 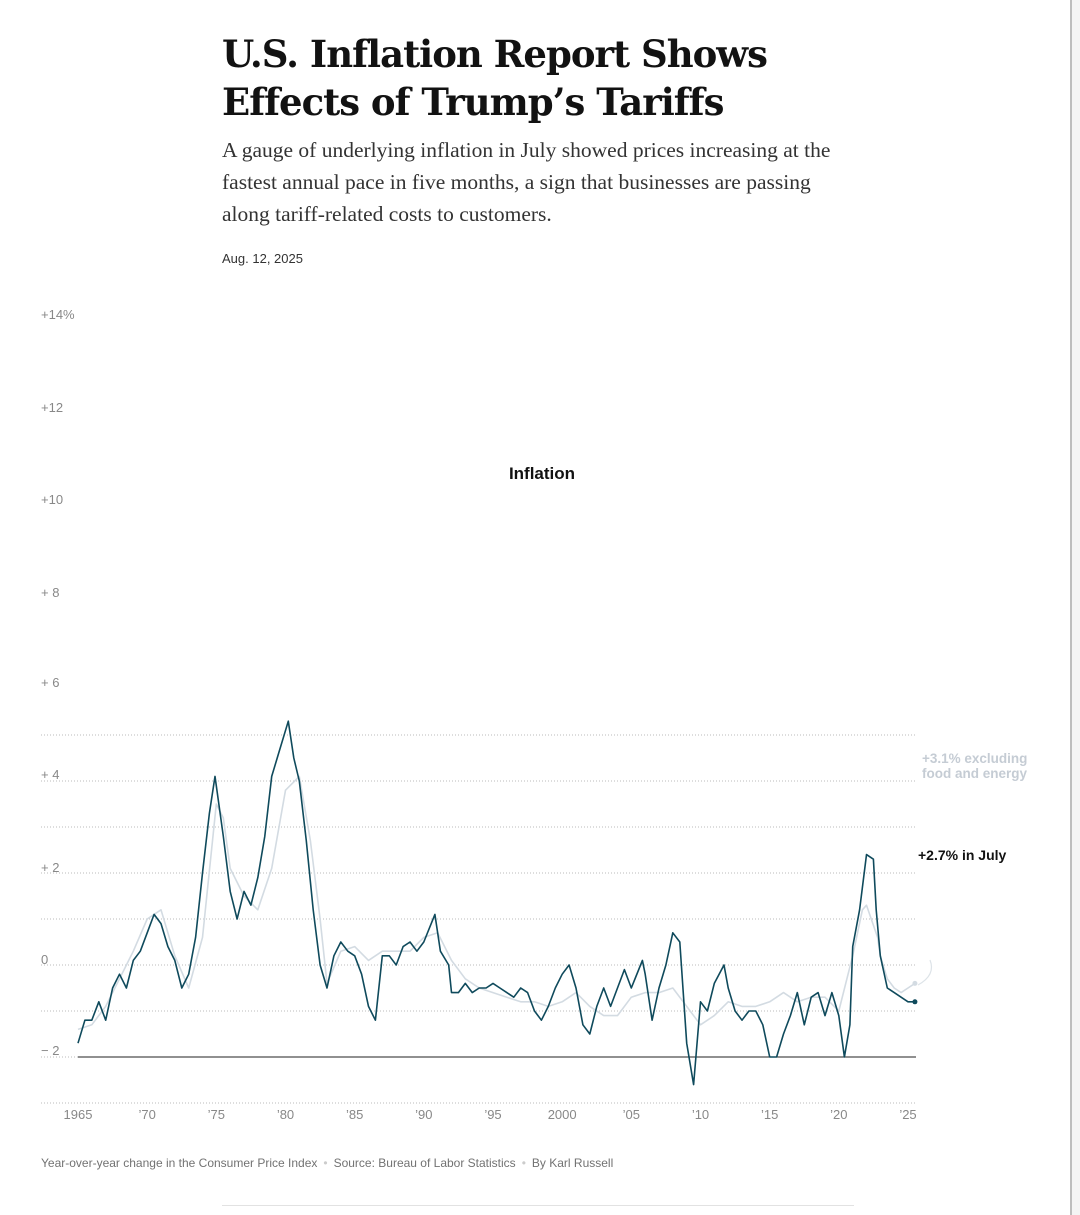 I want to click on x-tick-label: 1965, so click(x=78, y=1114).